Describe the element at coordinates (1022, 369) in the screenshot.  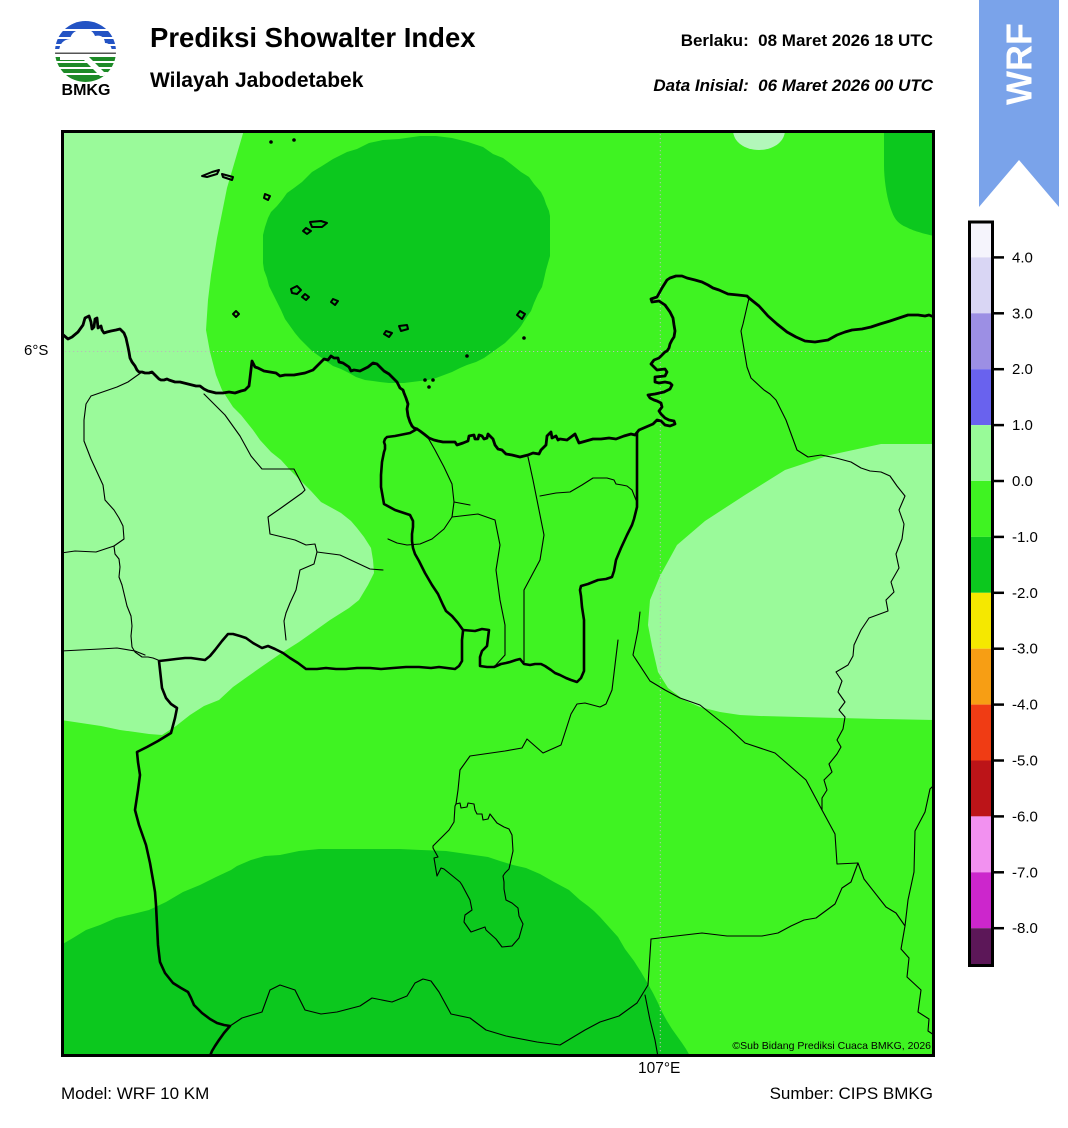
I see `svg-text: 2.0` at that location.